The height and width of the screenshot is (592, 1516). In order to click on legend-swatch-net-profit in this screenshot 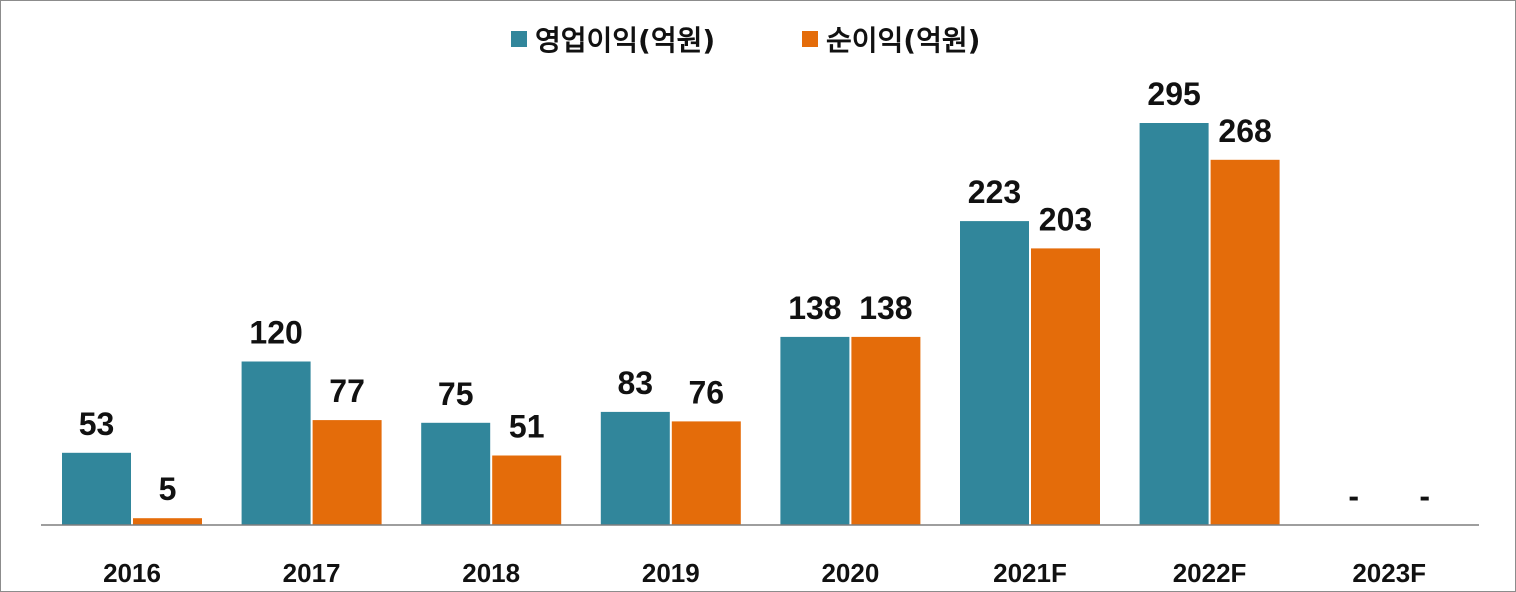, I will do `click(810, 39)`.